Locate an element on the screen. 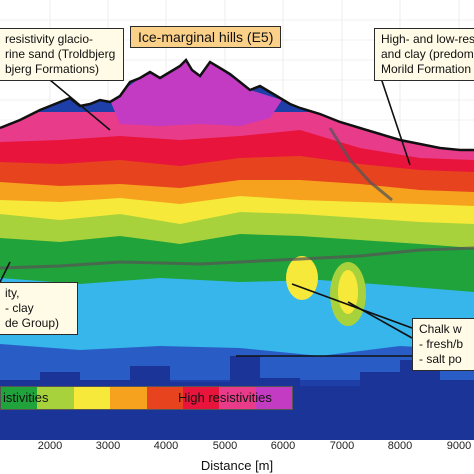 The image size is (474, 474). callout-chalk: Chalk w - fresh/b - salt po is located at coordinates (443, 344).